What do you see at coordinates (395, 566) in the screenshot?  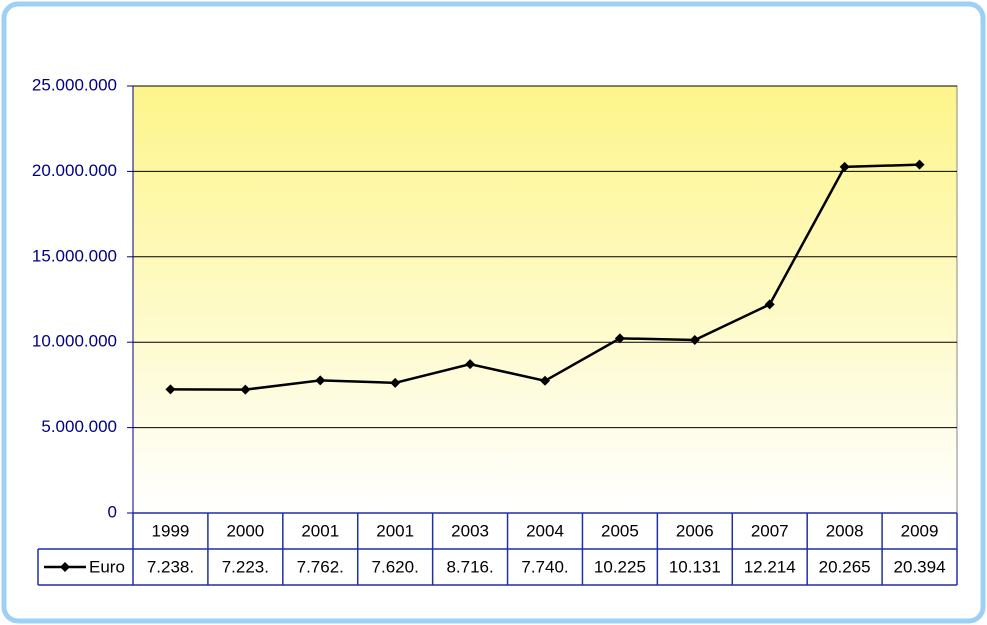 I see `table-value: 7.620.` at bounding box center [395, 566].